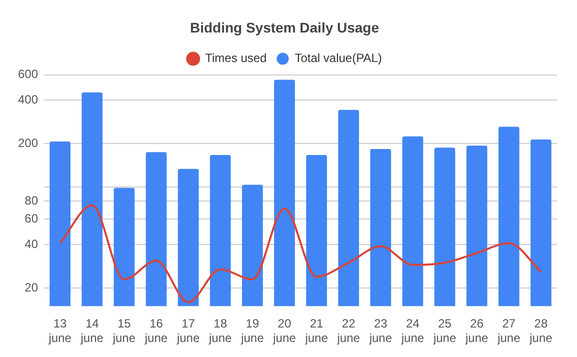 This screenshot has height=357, width=577. What do you see at coordinates (444, 331) in the screenshot?
I see `x-tick-label: 25 june` at bounding box center [444, 331].